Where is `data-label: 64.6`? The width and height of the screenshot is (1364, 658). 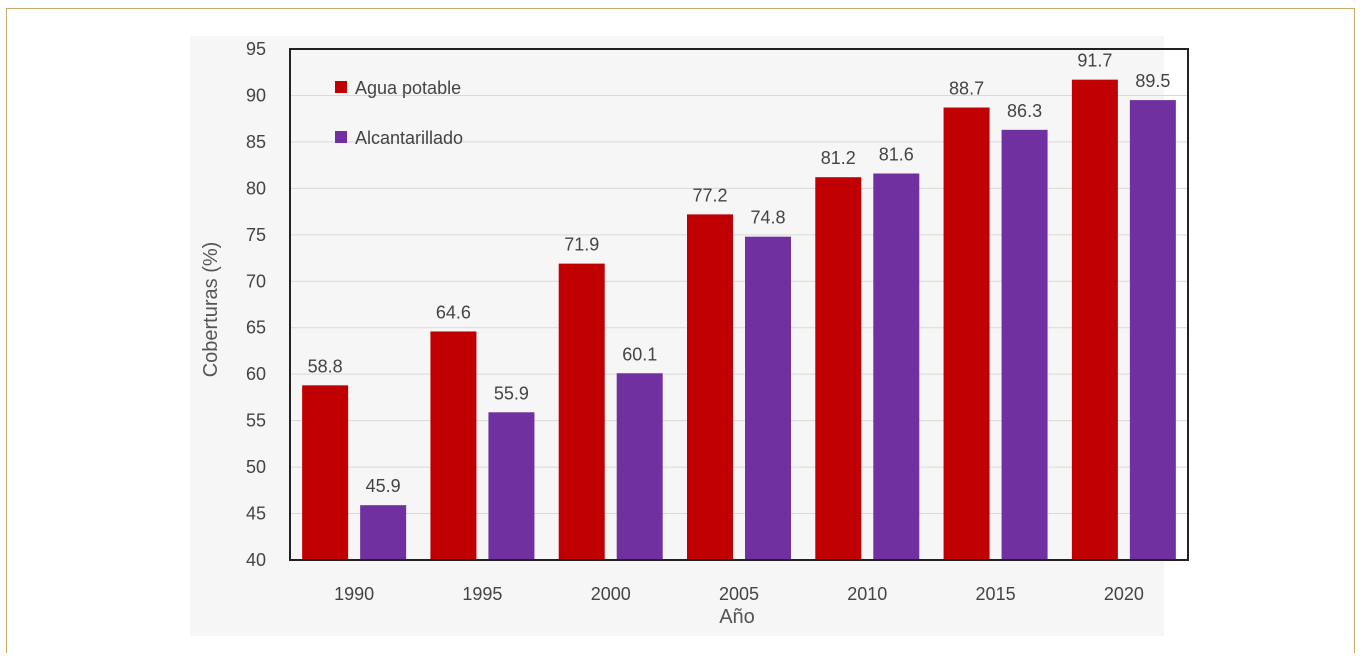 data-label: 64.6 is located at coordinates (453, 312).